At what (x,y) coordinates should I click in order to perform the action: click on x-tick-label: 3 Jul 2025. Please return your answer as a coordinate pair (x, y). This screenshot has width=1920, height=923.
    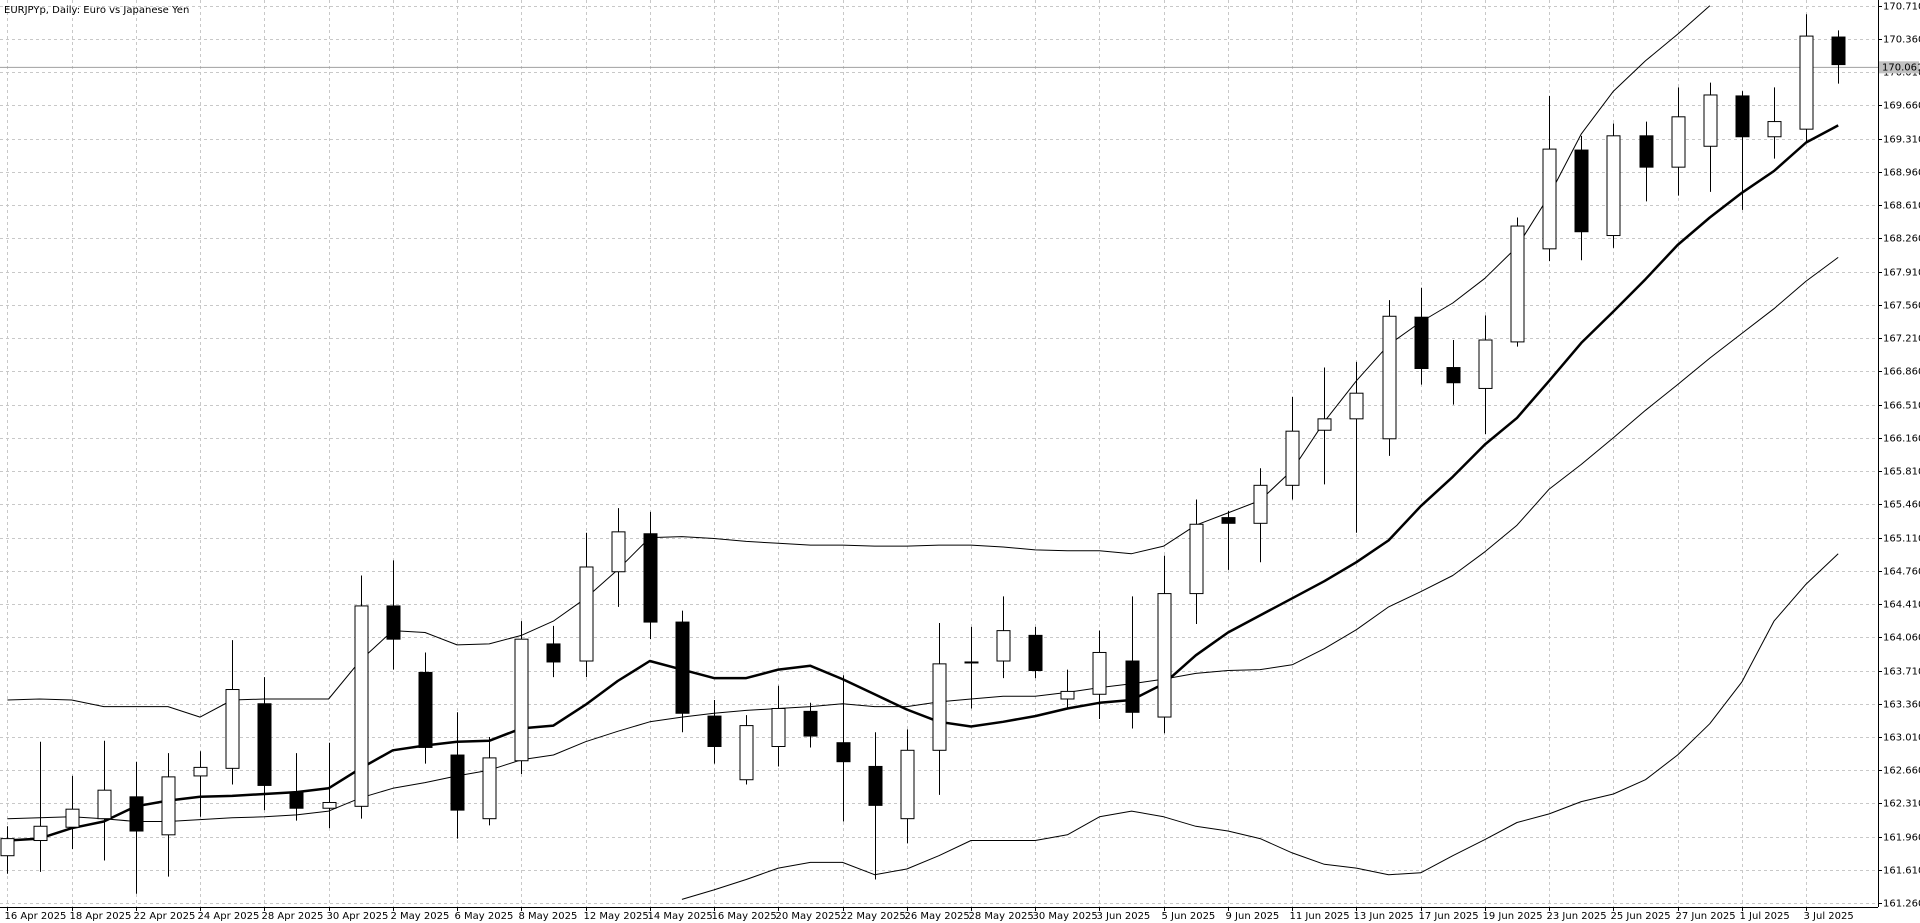
    Looking at the image, I should click on (1829, 916).